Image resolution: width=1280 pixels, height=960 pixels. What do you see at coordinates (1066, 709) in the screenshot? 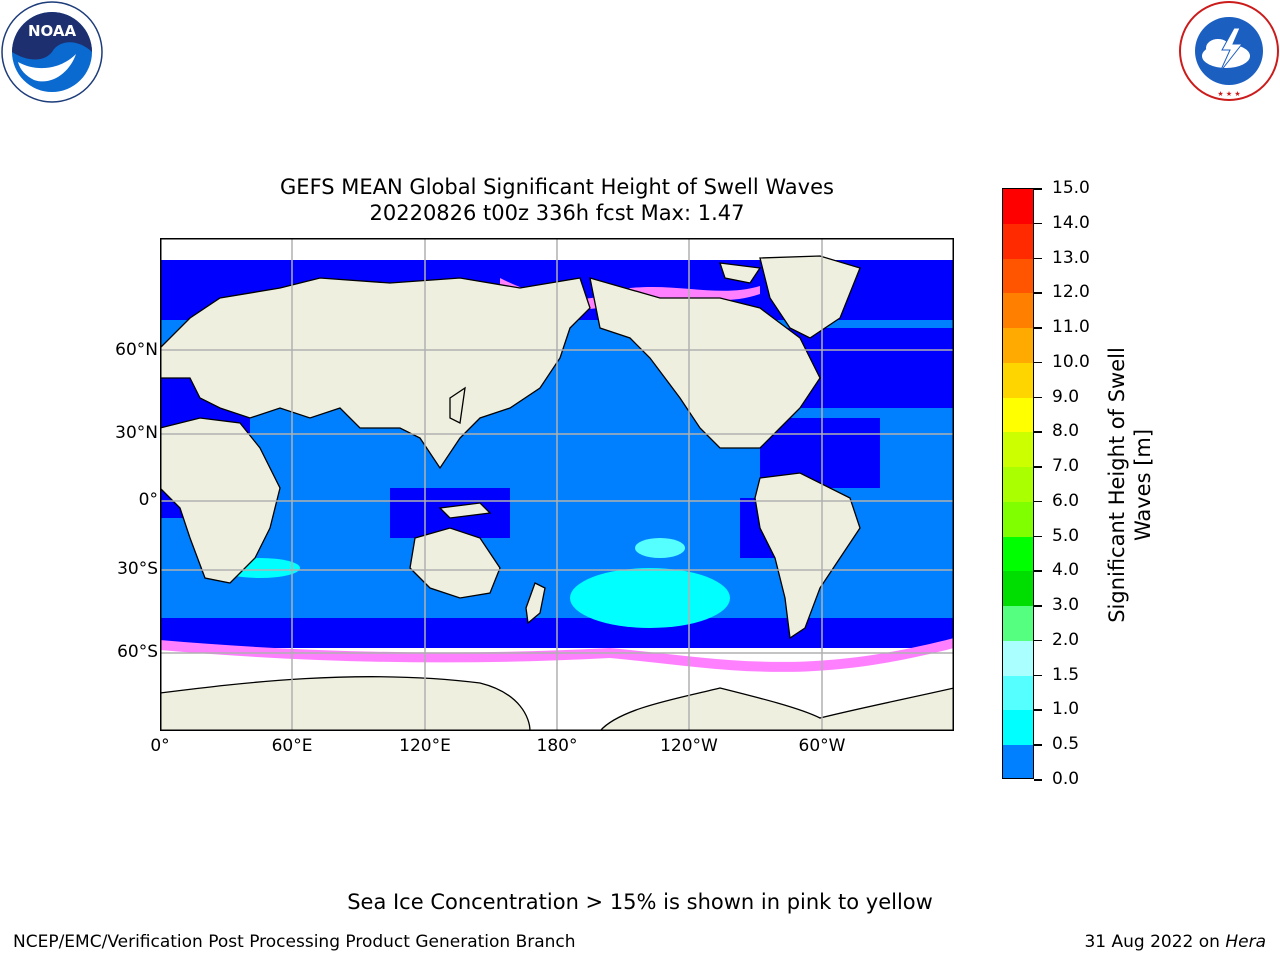
I see `colorbar-tick-label: 1.0` at bounding box center [1066, 709].